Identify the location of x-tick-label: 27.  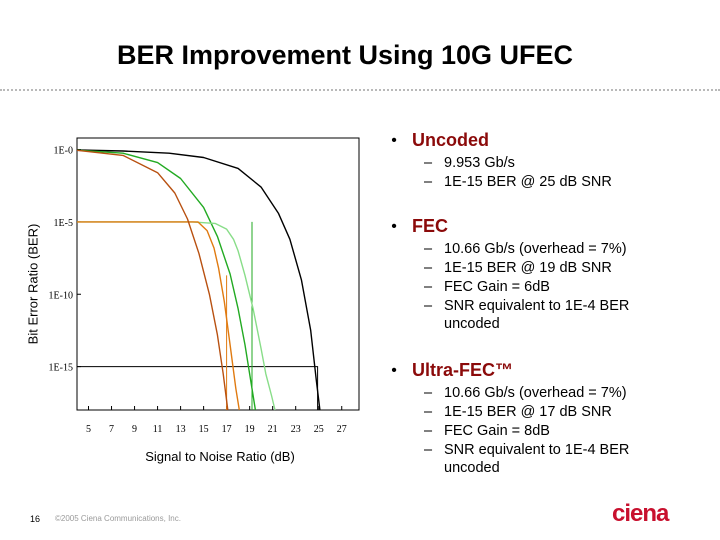
(342, 429).